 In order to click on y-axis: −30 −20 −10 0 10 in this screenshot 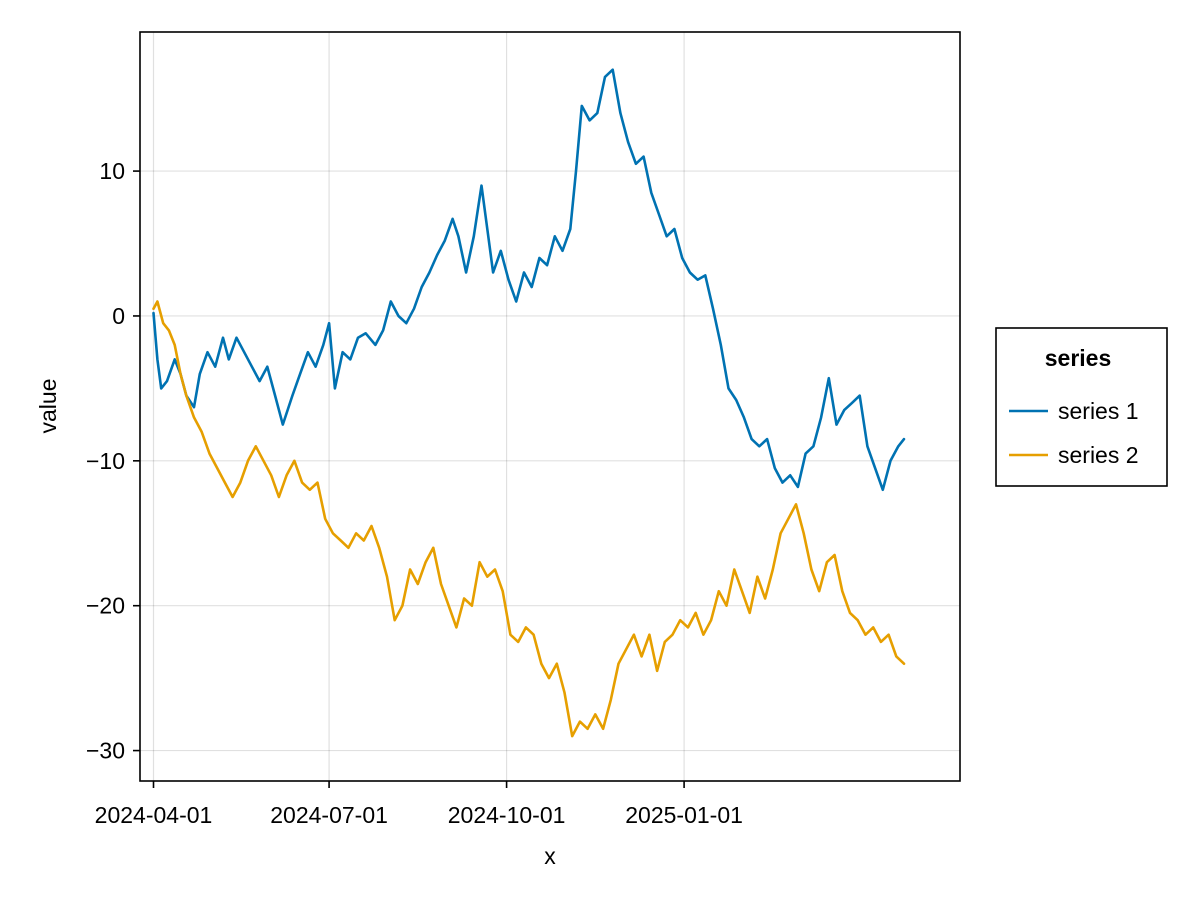, I will do `click(113, 461)`.